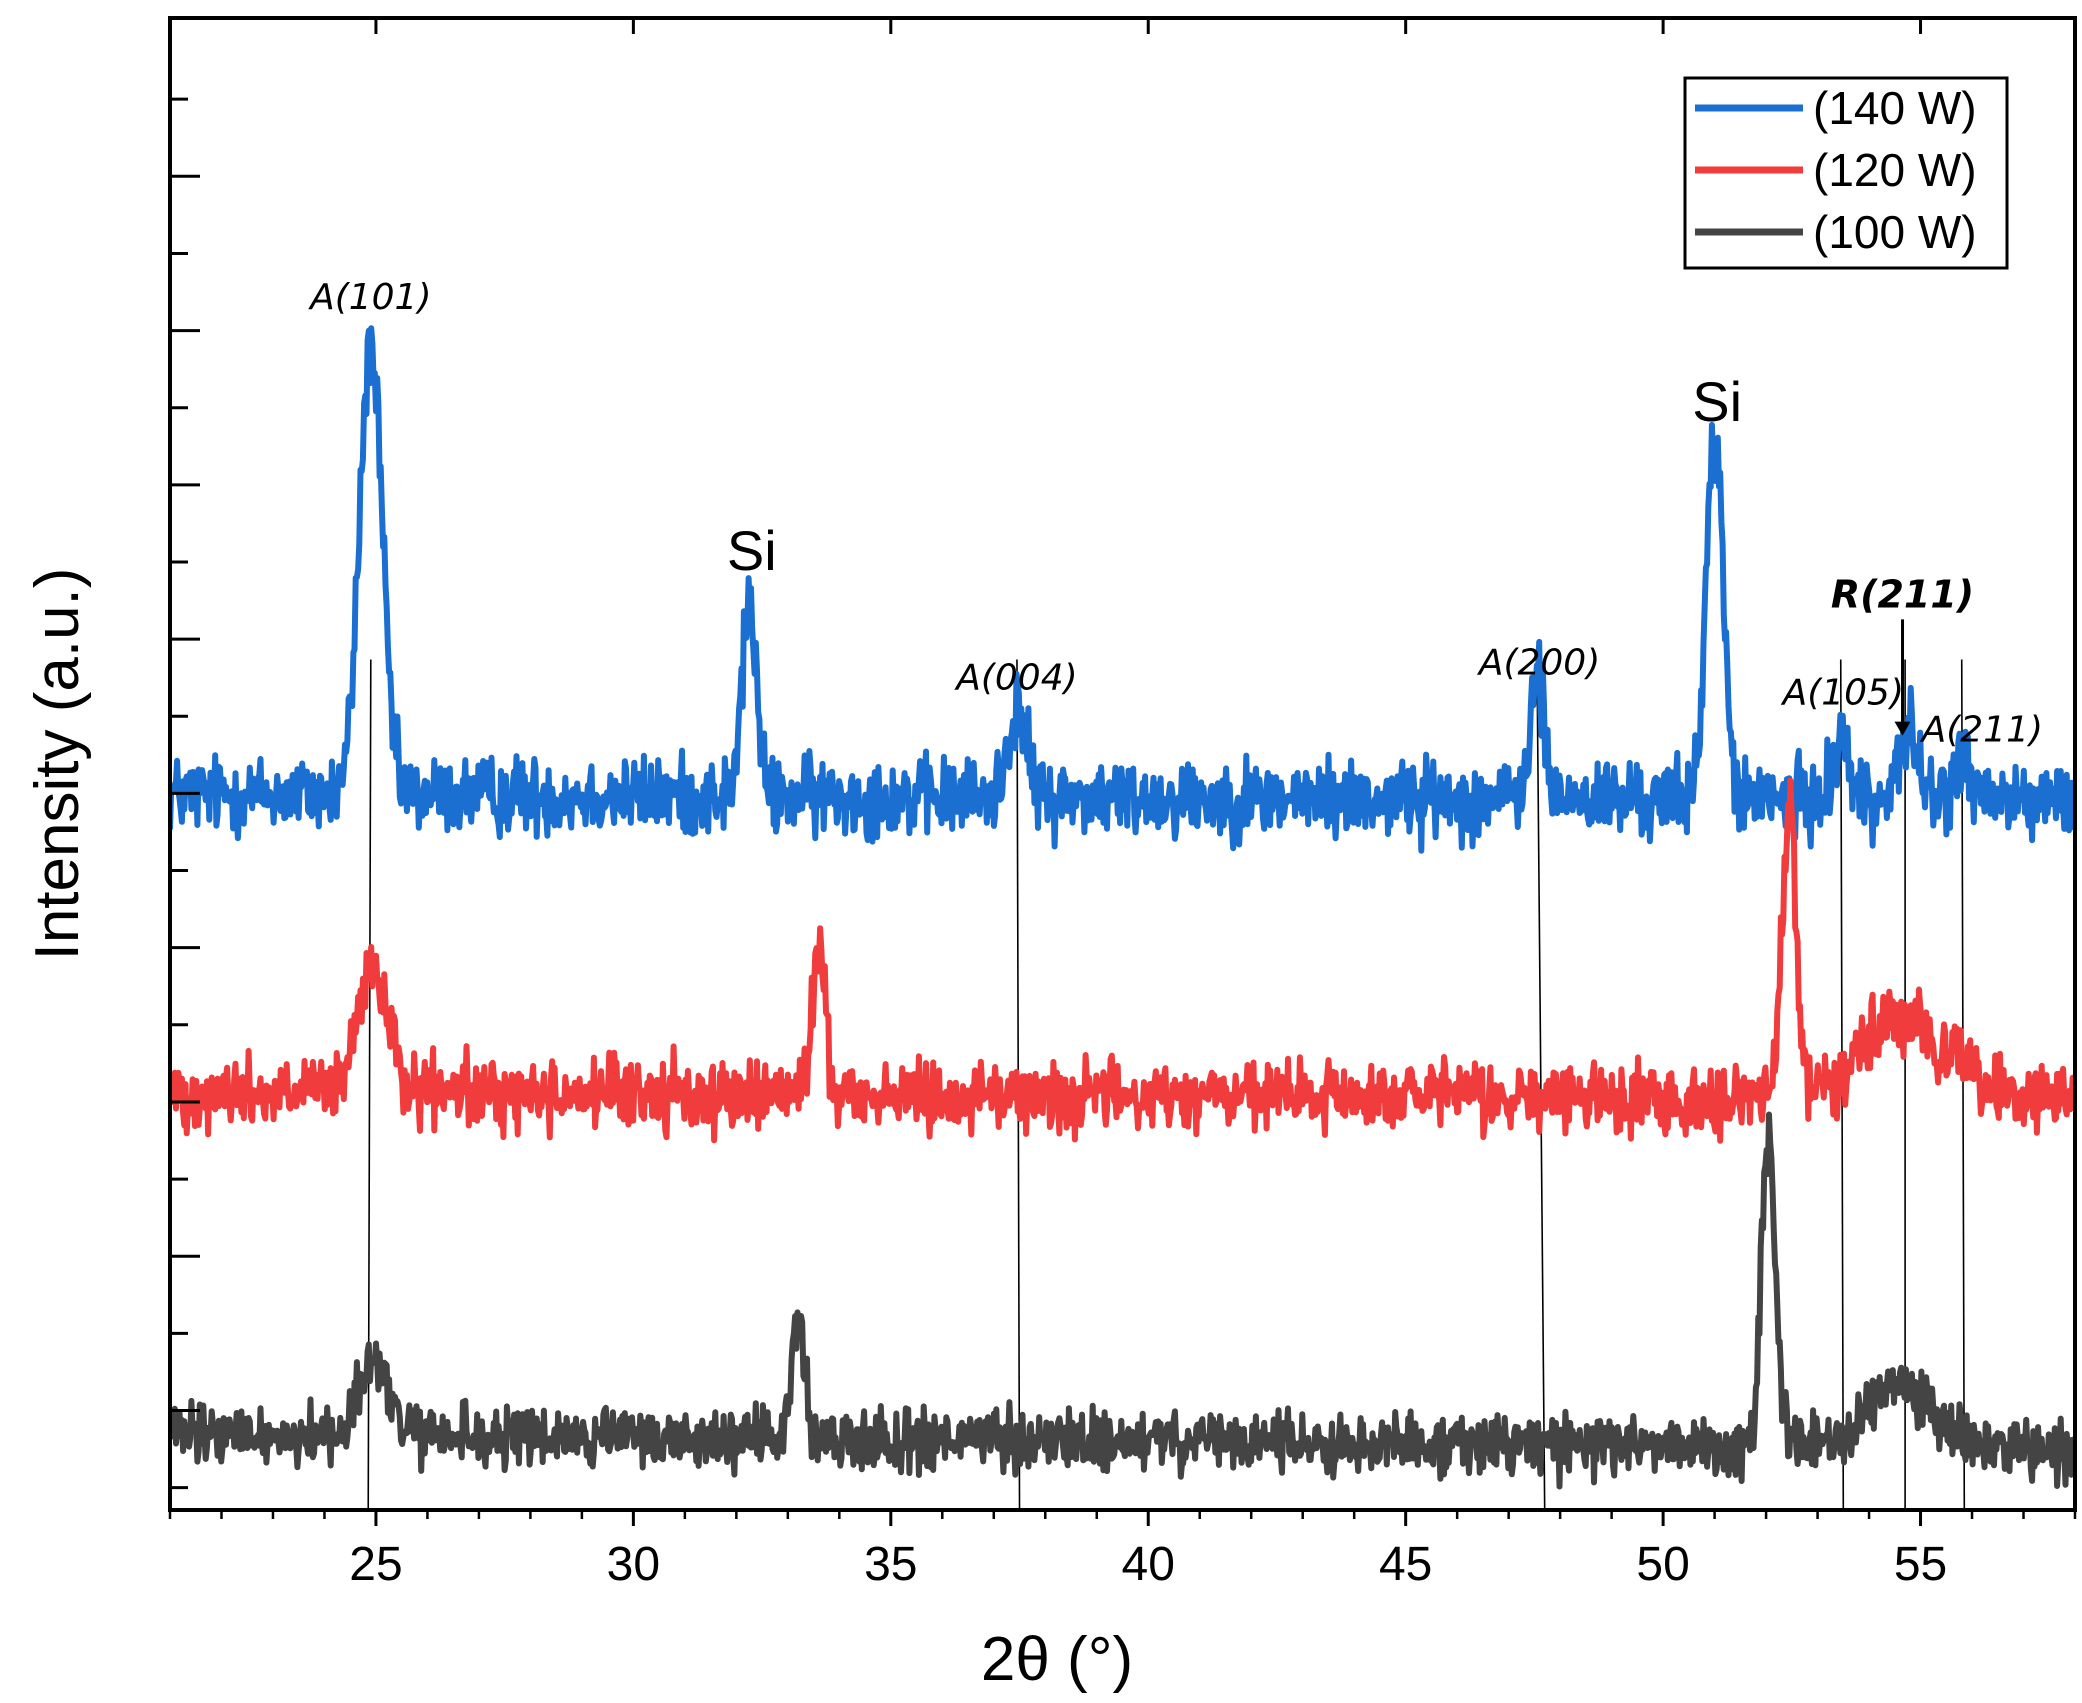 The height and width of the screenshot is (1703, 2082). I want to click on peak-annotation: A(004), so click(1015, 677).